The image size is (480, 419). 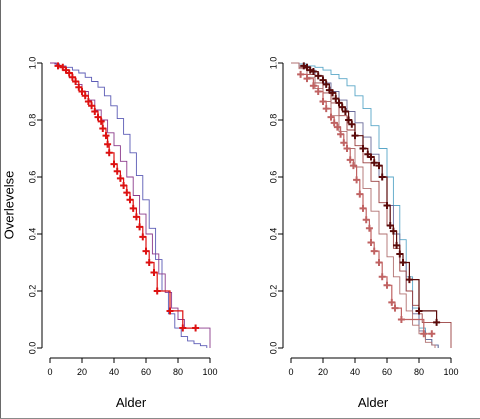 I want to click on x-tick-label: 60, so click(x=146, y=372).